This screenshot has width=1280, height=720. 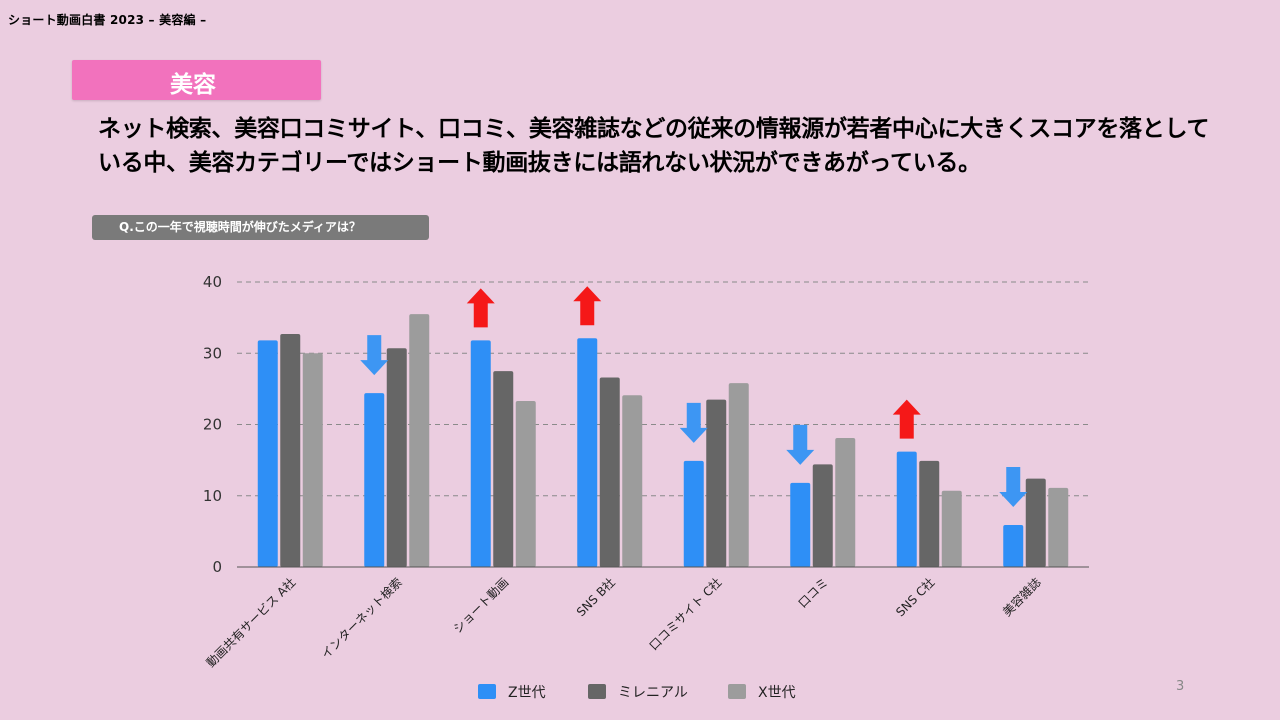 I want to click on x-category-label: SNS C社, so click(x=915, y=597).